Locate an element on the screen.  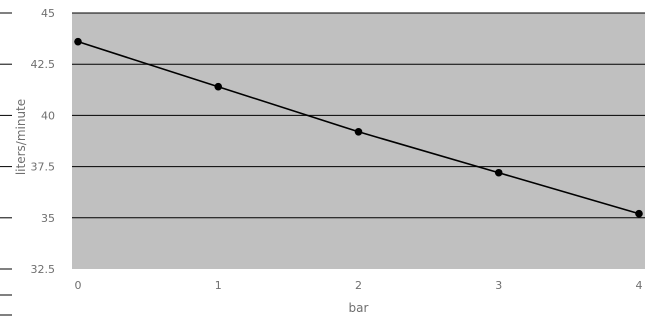
y-tick-label: 42.5 is located at coordinates (43, 64).